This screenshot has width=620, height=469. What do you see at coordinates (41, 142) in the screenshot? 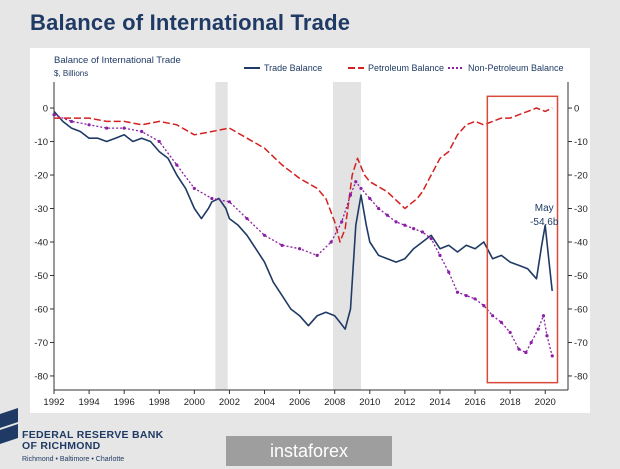
I see `y-tick-label-left-1: -10` at bounding box center [41, 142].